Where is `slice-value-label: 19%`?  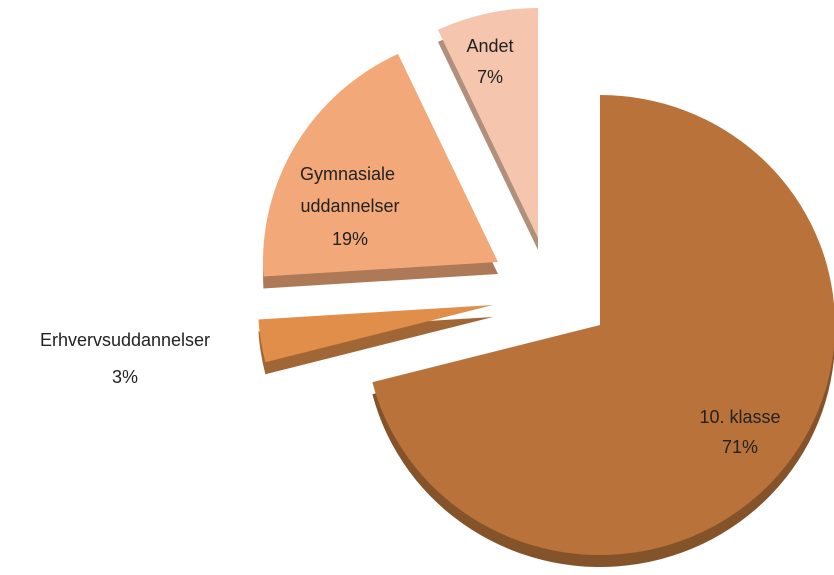 slice-value-label: 19% is located at coordinates (350, 239).